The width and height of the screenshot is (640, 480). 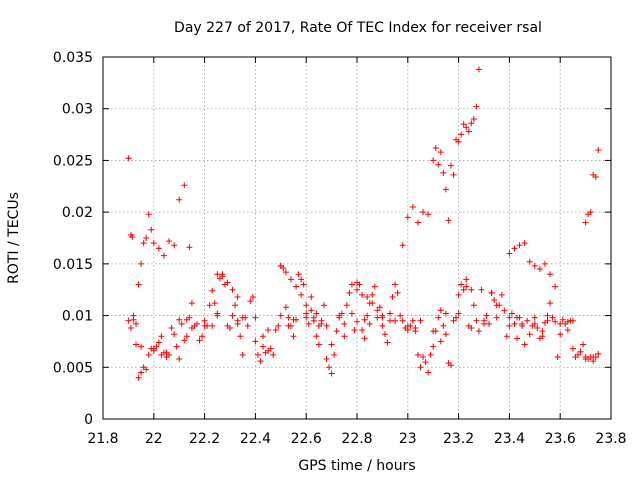 What do you see at coordinates (356, 466) in the screenshot?
I see `x-axis-label: GPS time / hours` at bounding box center [356, 466].